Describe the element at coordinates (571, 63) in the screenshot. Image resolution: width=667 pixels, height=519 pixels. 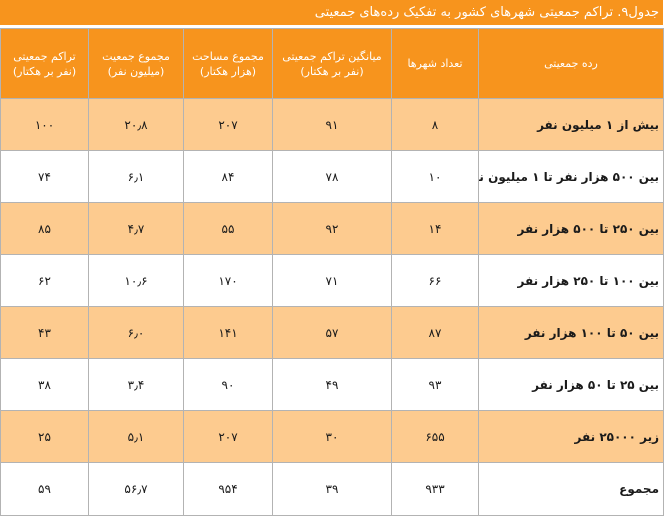
I see `header-category: رده جمعیتی` at that location.